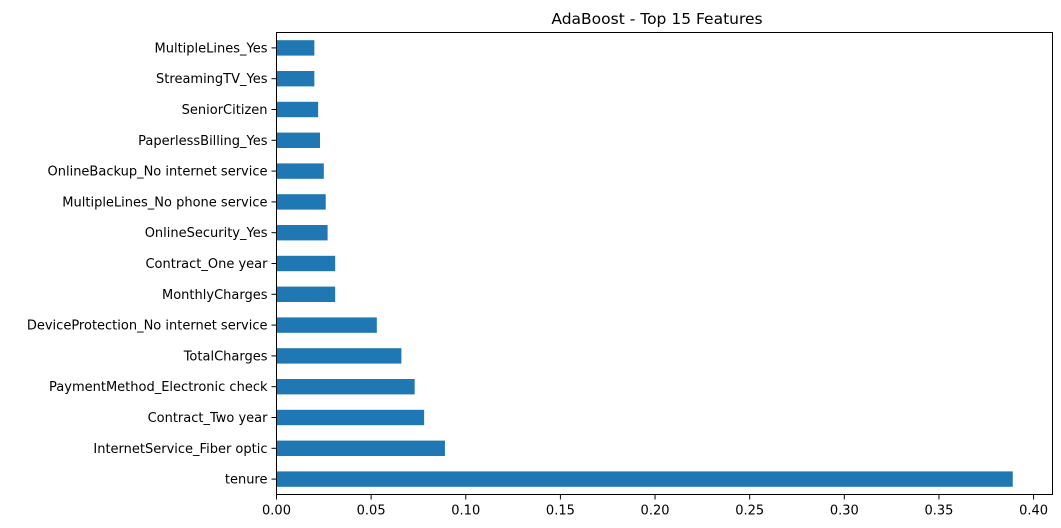 The image size is (1061, 528). I want to click on x-tick-label: 0.30, so click(844, 511).